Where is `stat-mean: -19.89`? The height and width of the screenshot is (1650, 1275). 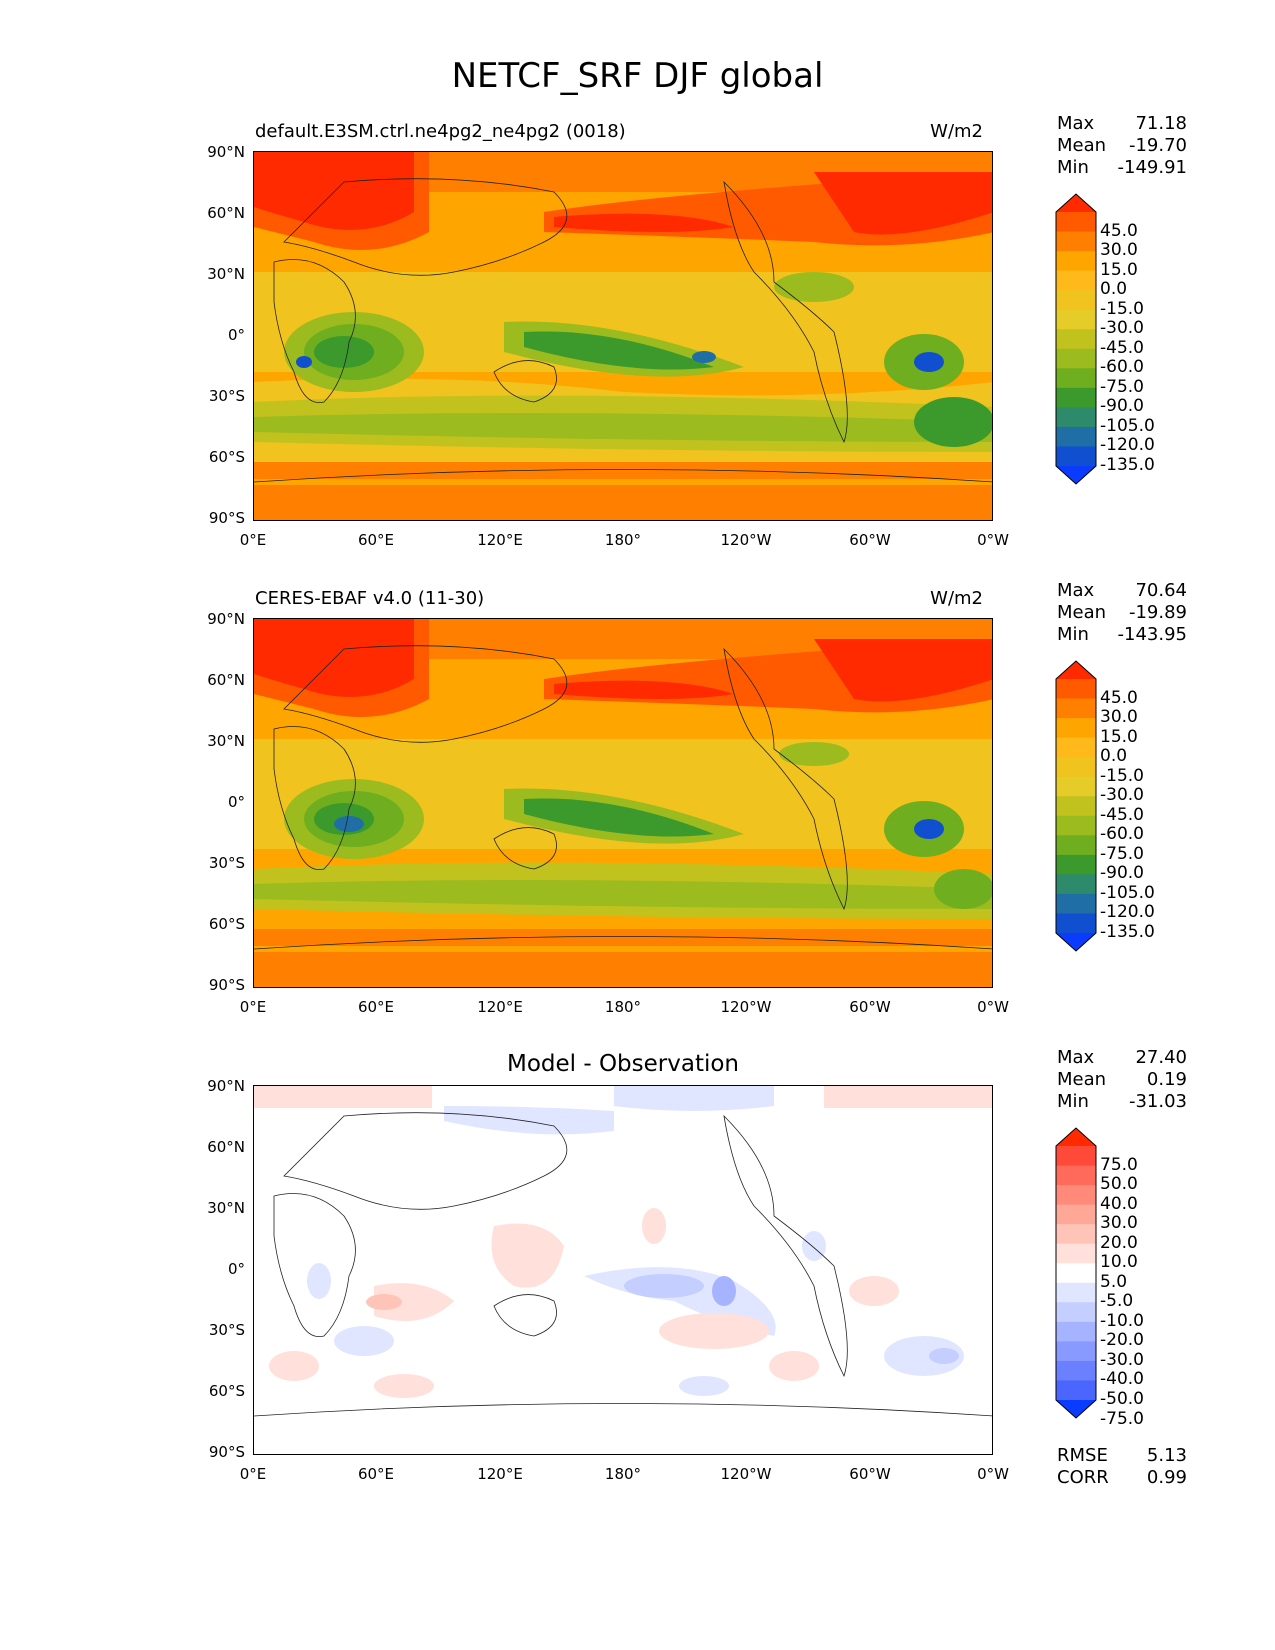
stat-mean: -19.89 is located at coordinates (1157, 612).